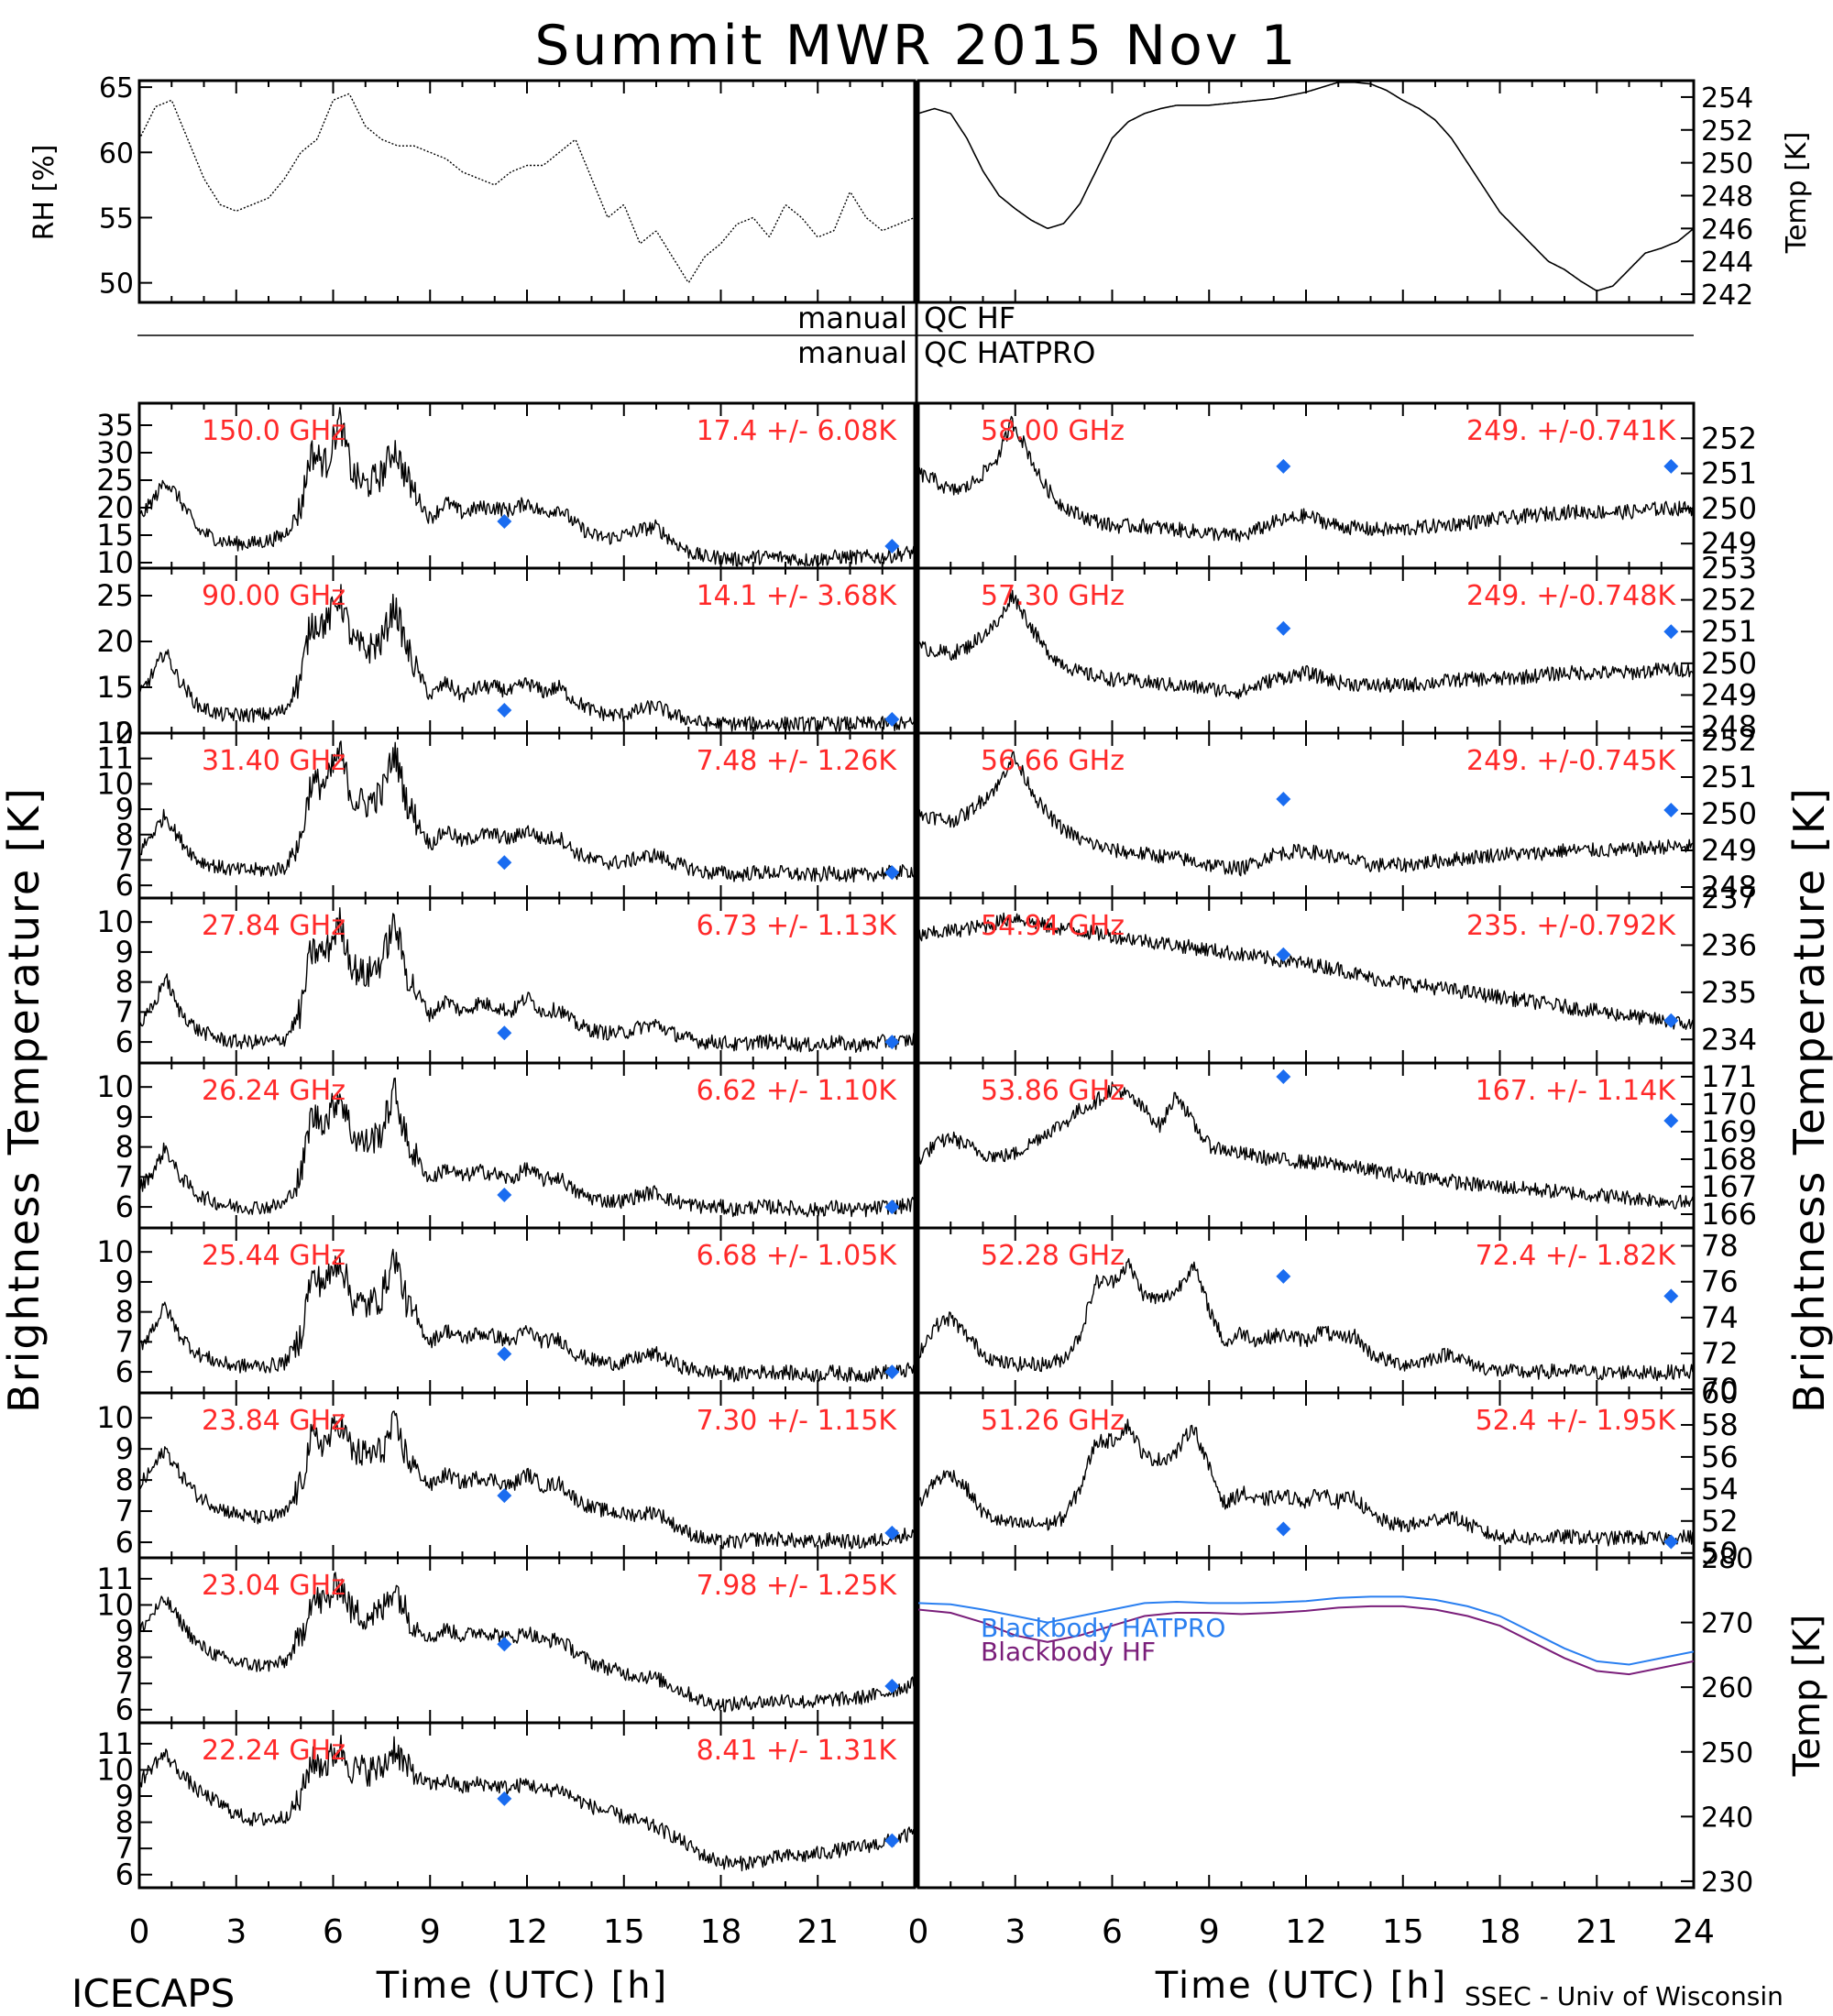  What do you see at coordinates (115, 480) in the screenshot?
I see `y-tick-label: 25` at bounding box center [115, 480].